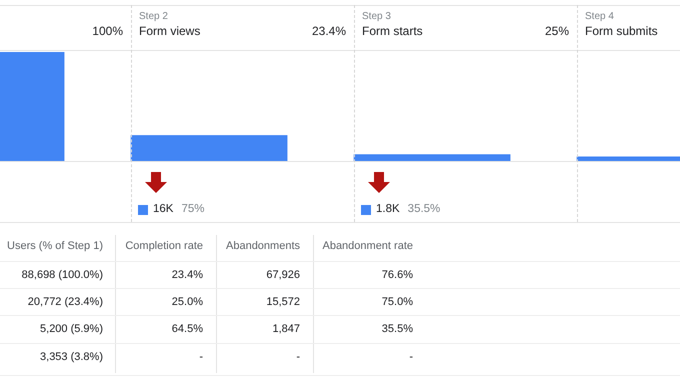 The height and width of the screenshot is (383, 680). Describe the element at coordinates (187, 329) in the screenshot. I see `text: 64.5%` at that location.